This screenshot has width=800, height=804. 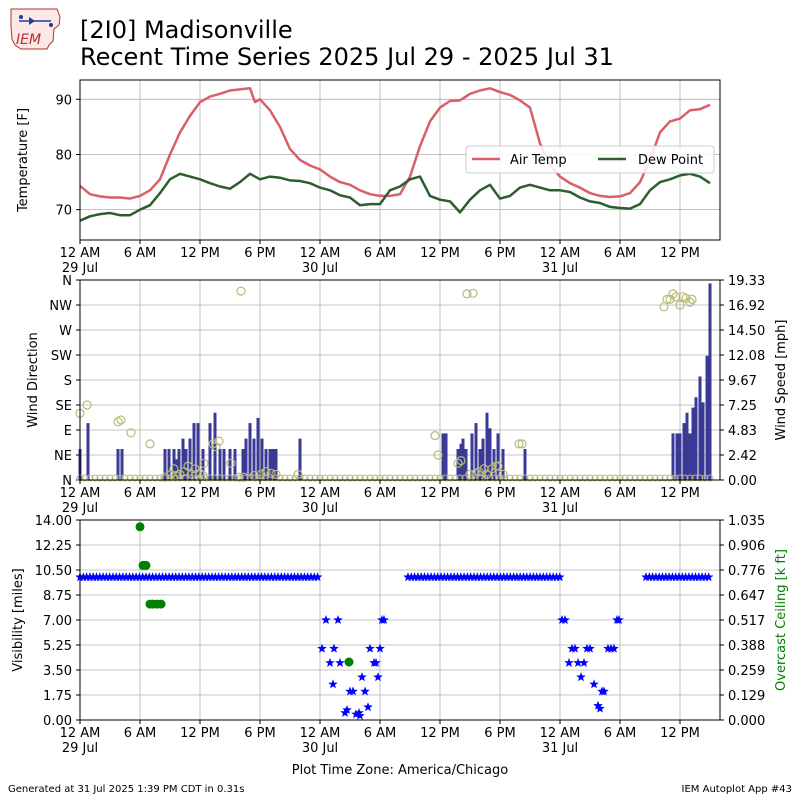 I want to click on y-tick-label: 90, so click(x=63, y=100).